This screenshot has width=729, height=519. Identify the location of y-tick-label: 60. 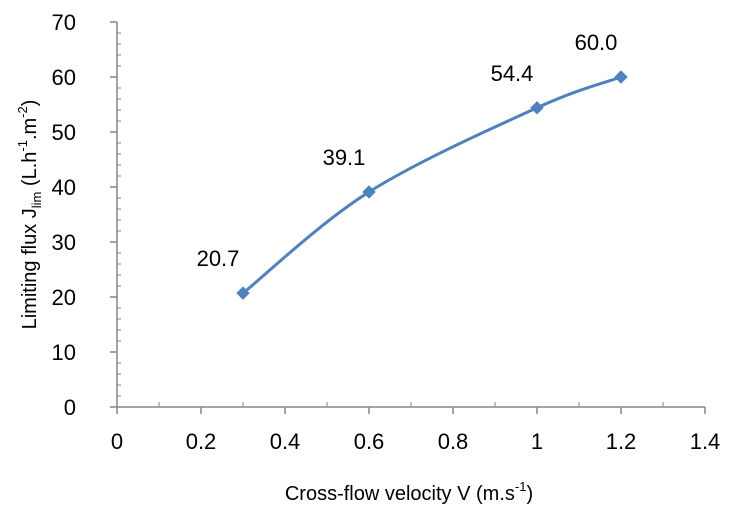
(64, 77).